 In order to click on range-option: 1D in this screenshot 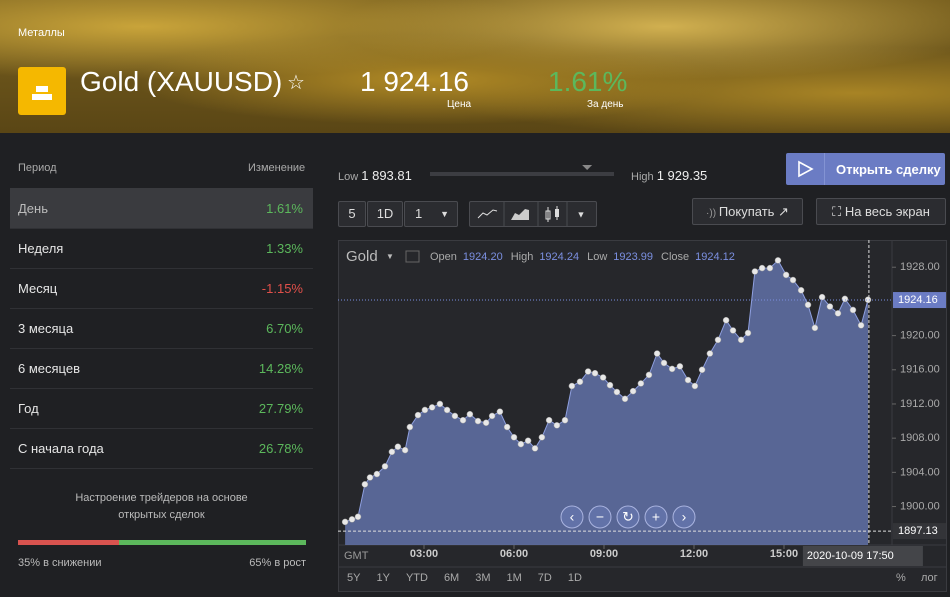, I will do `click(575, 578)`.